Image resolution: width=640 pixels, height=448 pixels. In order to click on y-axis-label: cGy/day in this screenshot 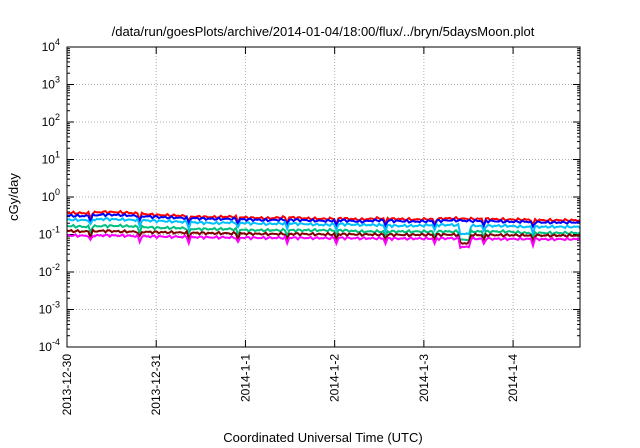, I will do `click(13, 197)`.